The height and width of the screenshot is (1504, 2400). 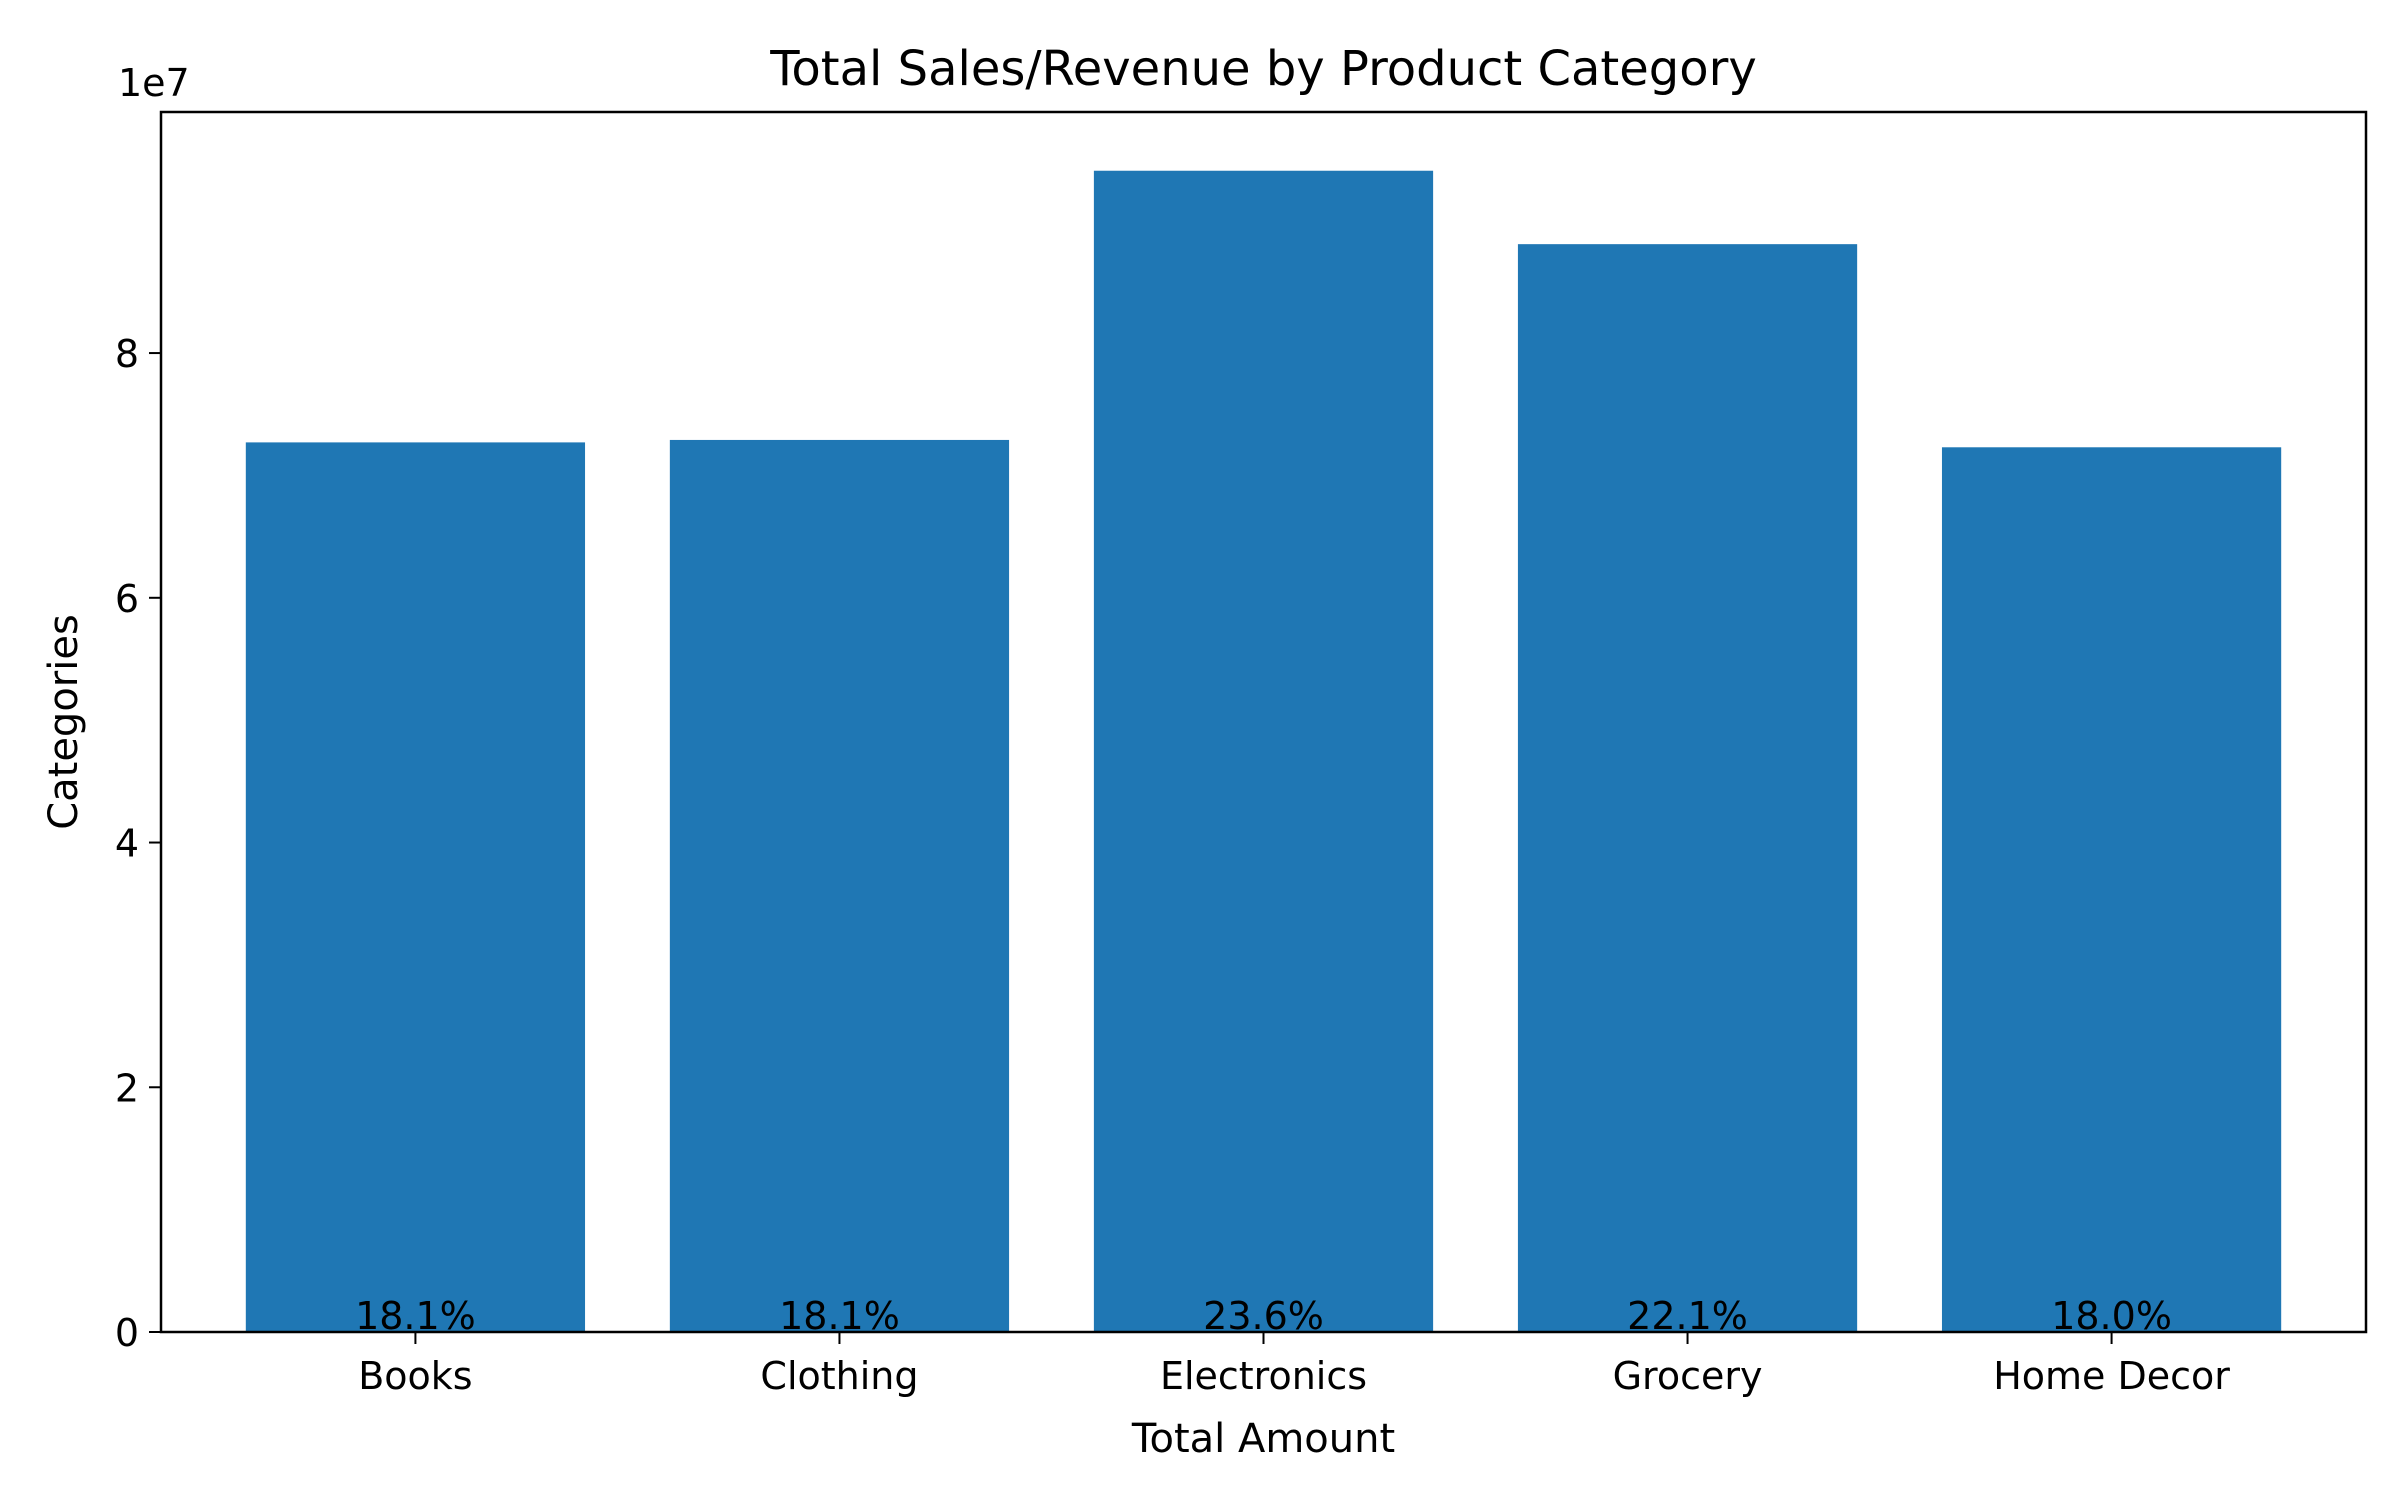 I want to click on bar-books, so click(x=415, y=887).